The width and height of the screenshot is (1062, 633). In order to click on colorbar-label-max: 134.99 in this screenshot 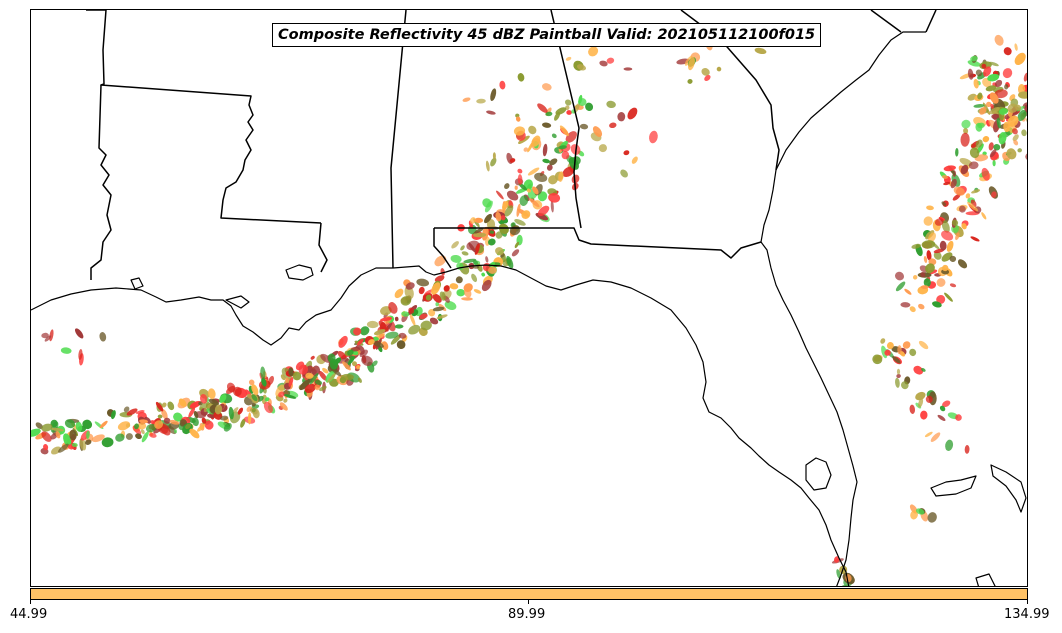, I will do `click(1027, 614)`.